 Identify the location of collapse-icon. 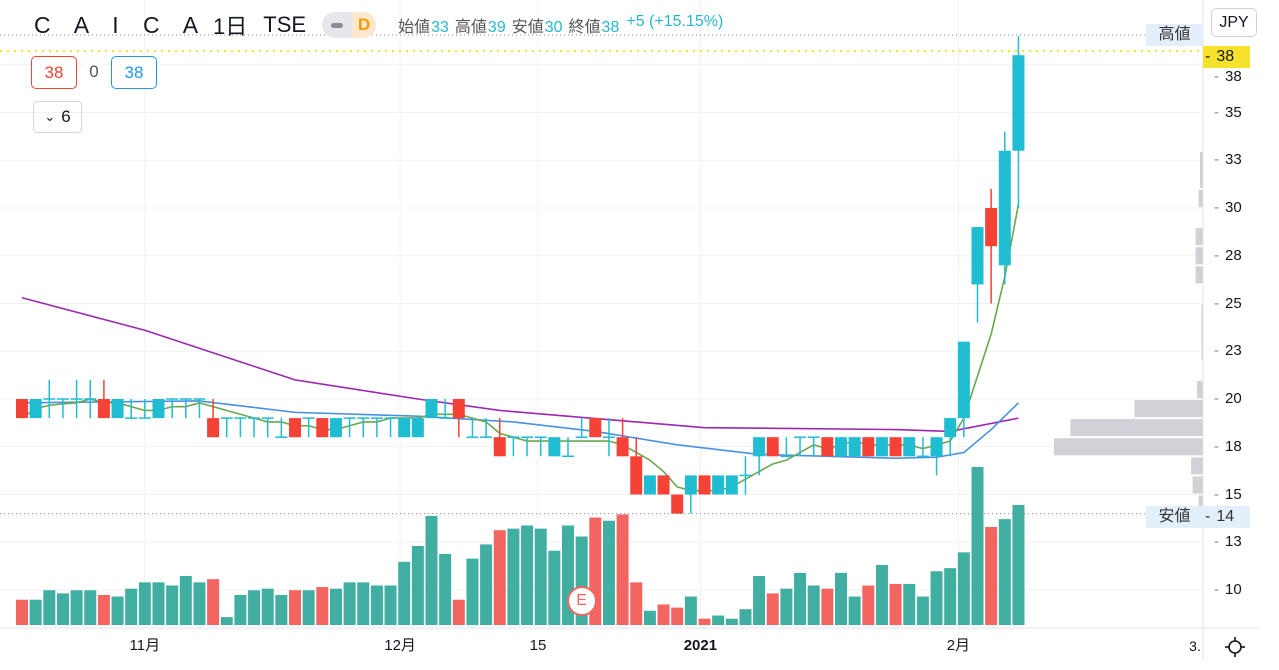
(337, 25).